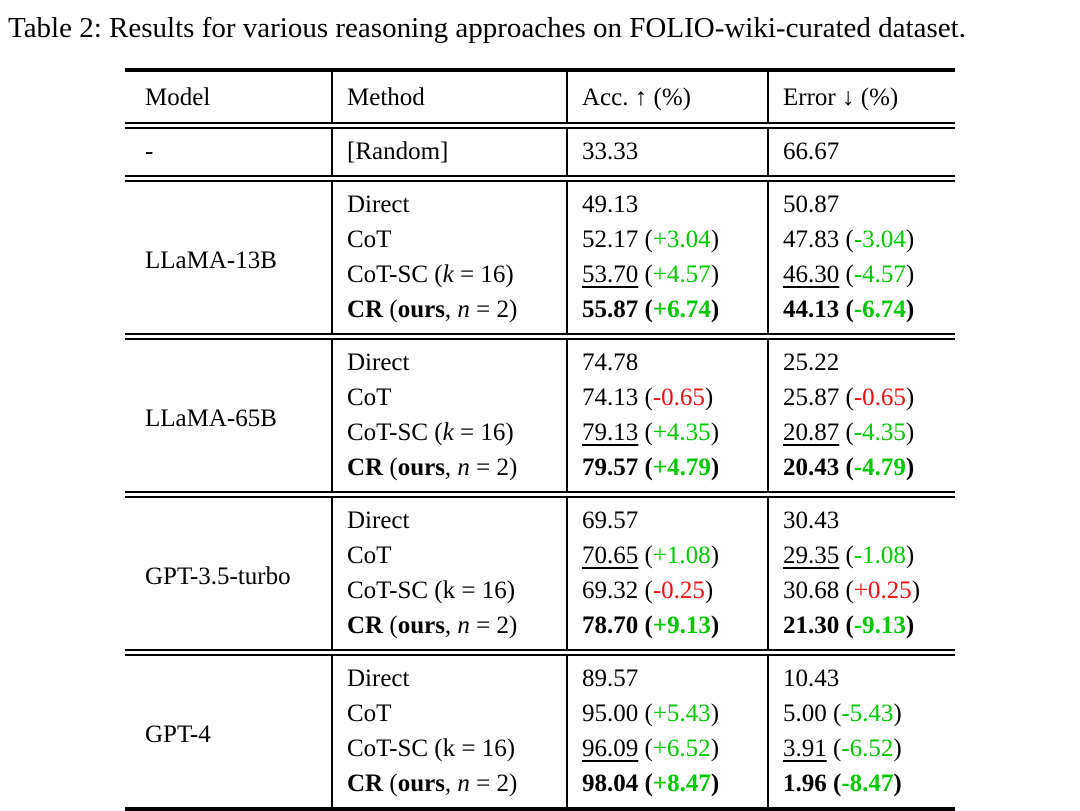 The height and width of the screenshot is (811, 1080). I want to click on error-cell: 50.87, so click(861, 200).